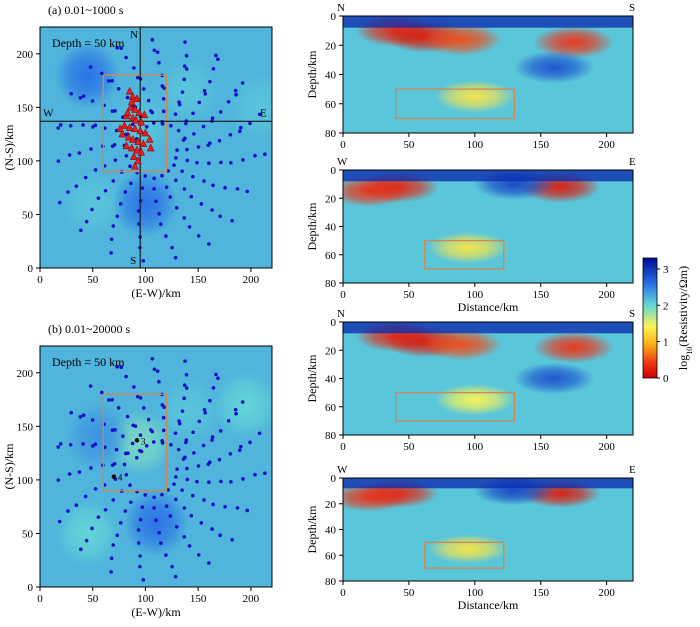 This screenshot has width=700, height=627. Describe the element at coordinates (409, 447) in the screenshot. I see `x-tick-label: 50` at that location.